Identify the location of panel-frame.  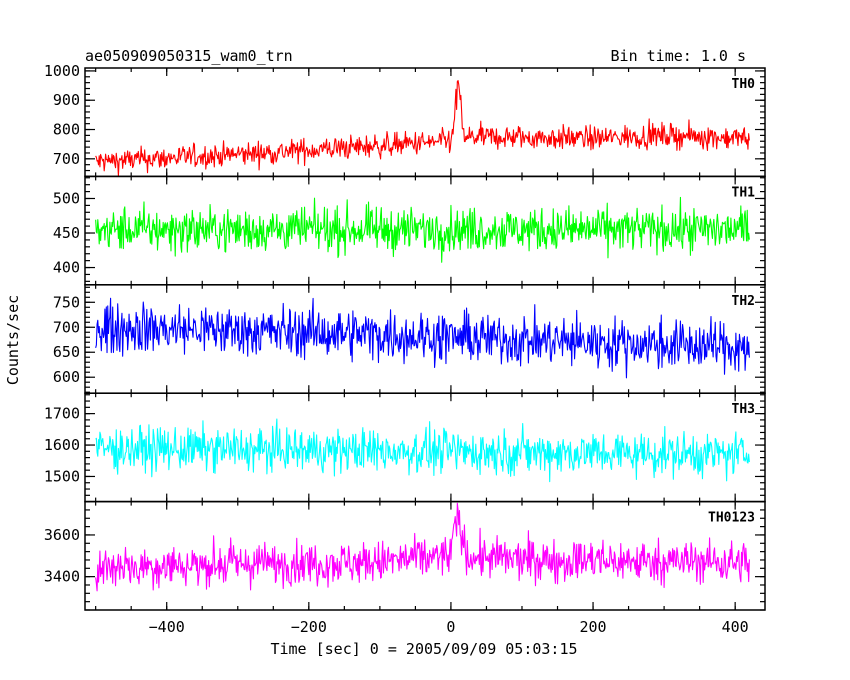
(425, 555).